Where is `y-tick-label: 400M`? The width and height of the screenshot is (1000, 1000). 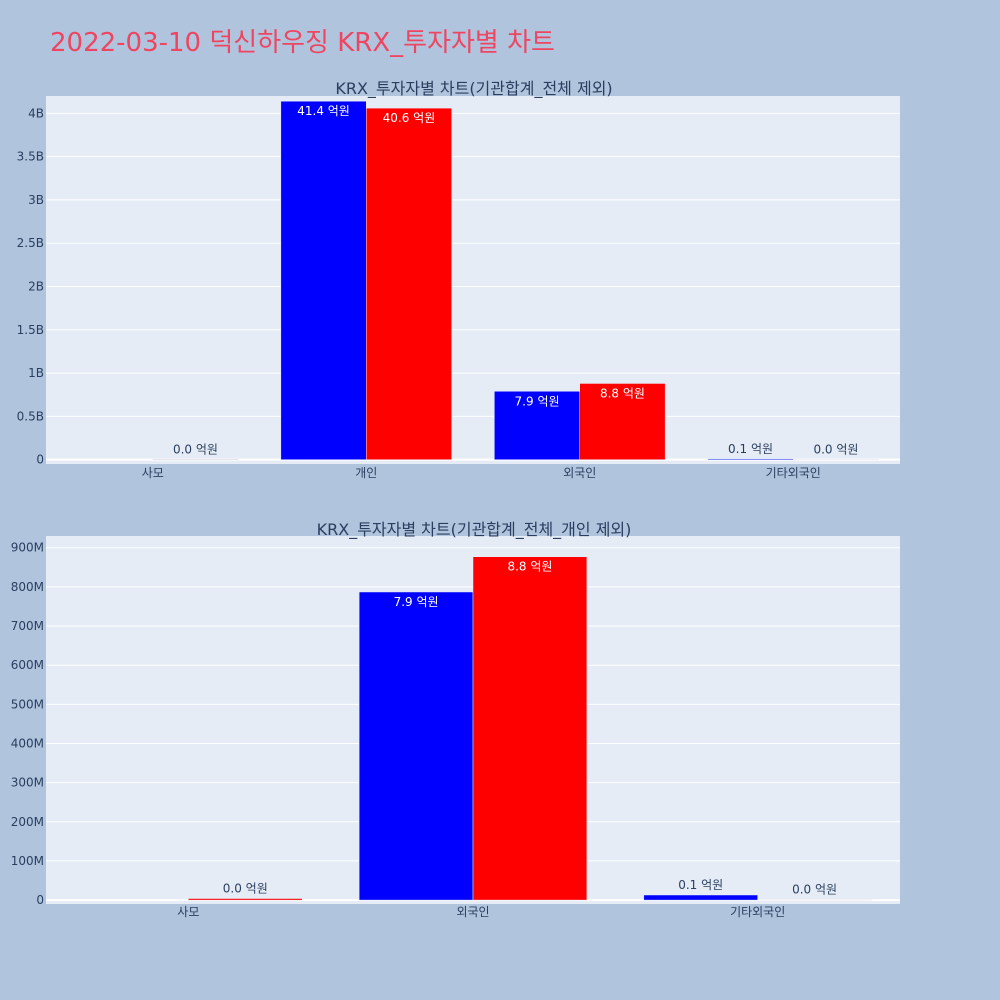
y-tick-label: 400M is located at coordinates (27, 743).